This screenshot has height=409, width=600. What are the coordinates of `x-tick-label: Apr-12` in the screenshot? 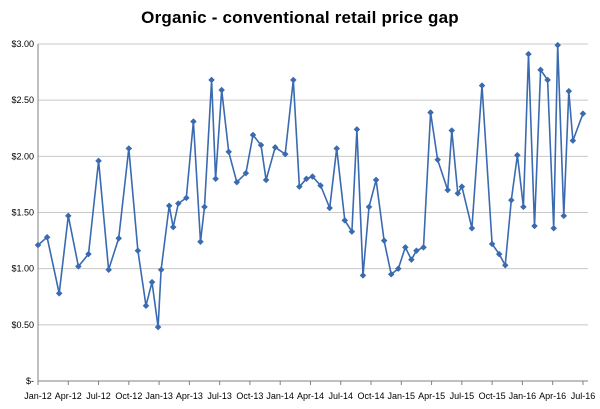 It's located at (68, 396).